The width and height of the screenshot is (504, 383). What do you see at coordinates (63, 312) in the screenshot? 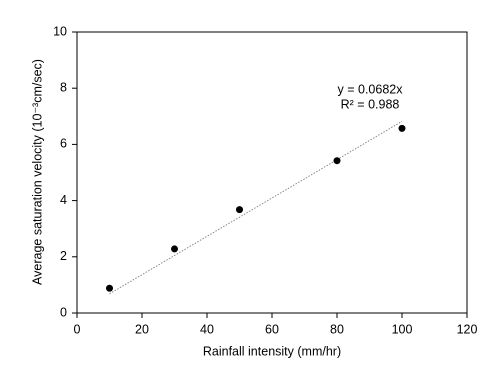
I see `y-tick-label: 0` at bounding box center [63, 312].